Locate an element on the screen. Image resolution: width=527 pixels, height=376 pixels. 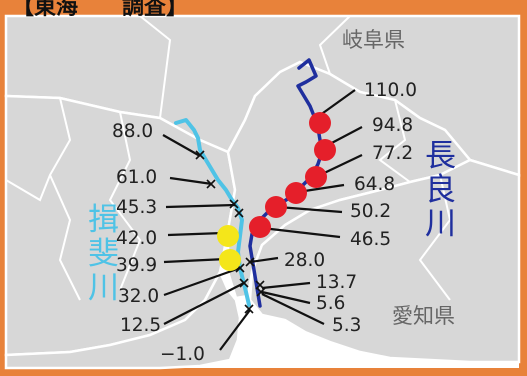
ibi-river-name: 揖 斐 川 is located at coordinates (103, 254).